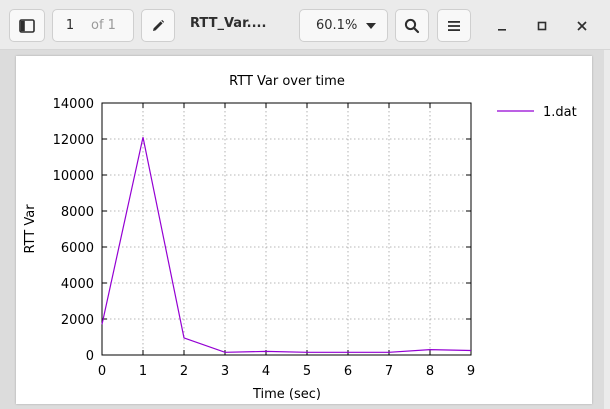 The height and width of the screenshot is (409, 610). I want to click on x-tick-label: 5, so click(307, 371).